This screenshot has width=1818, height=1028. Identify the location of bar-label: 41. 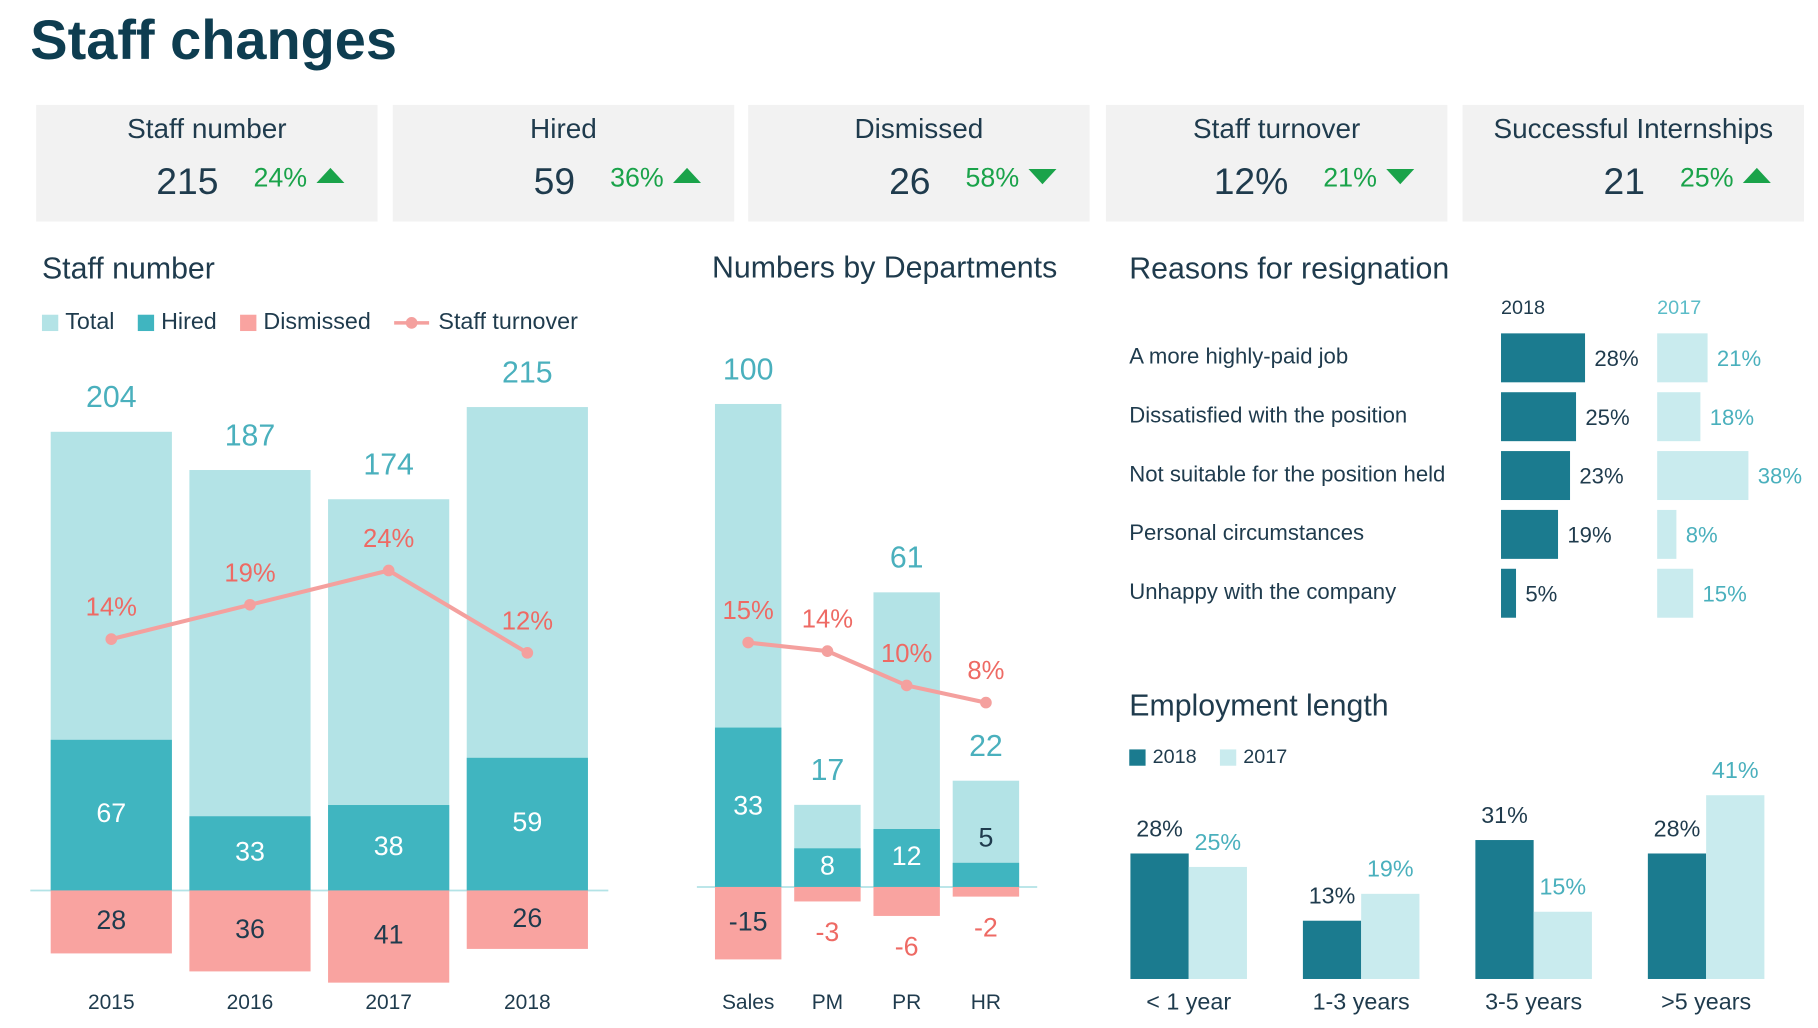
(389, 935).